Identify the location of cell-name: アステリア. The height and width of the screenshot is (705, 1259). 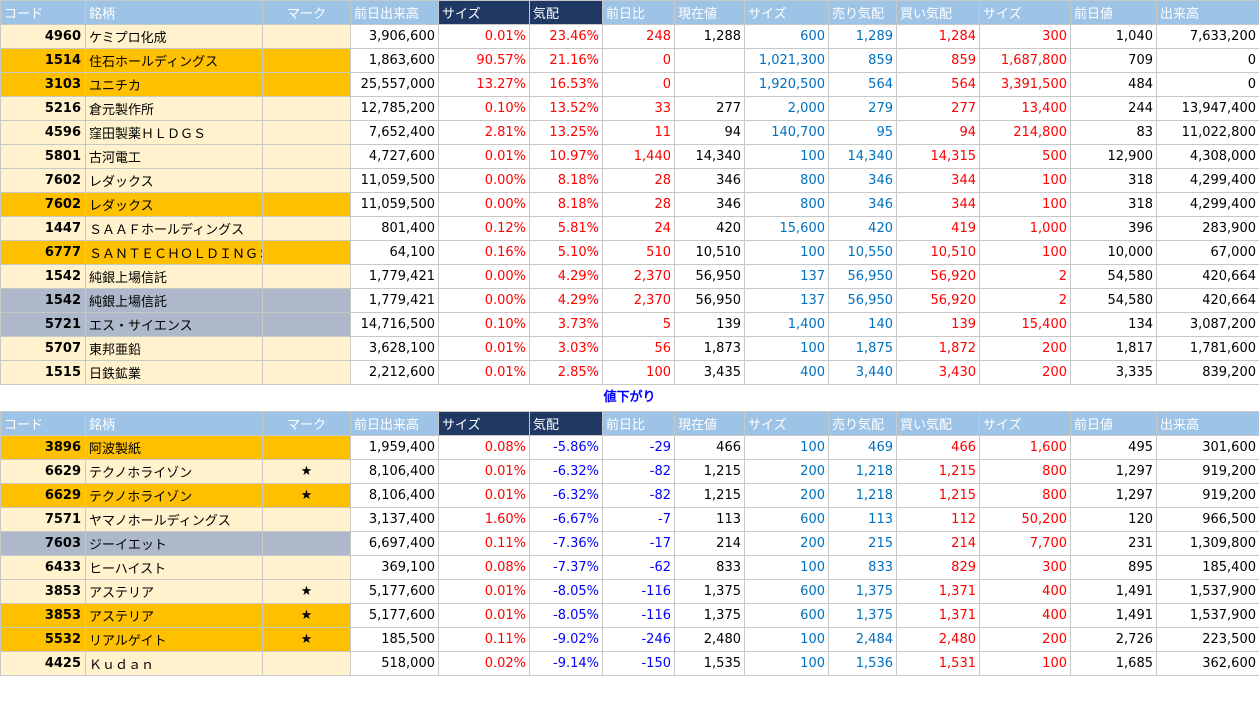
(174, 591).